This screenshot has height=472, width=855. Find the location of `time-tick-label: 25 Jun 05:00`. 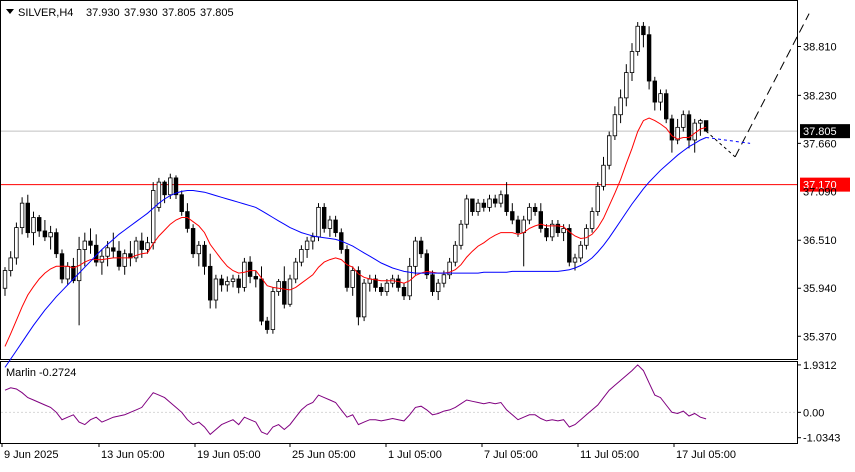

time-tick-label: 25 Jun 05:00 is located at coordinates (324, 455).